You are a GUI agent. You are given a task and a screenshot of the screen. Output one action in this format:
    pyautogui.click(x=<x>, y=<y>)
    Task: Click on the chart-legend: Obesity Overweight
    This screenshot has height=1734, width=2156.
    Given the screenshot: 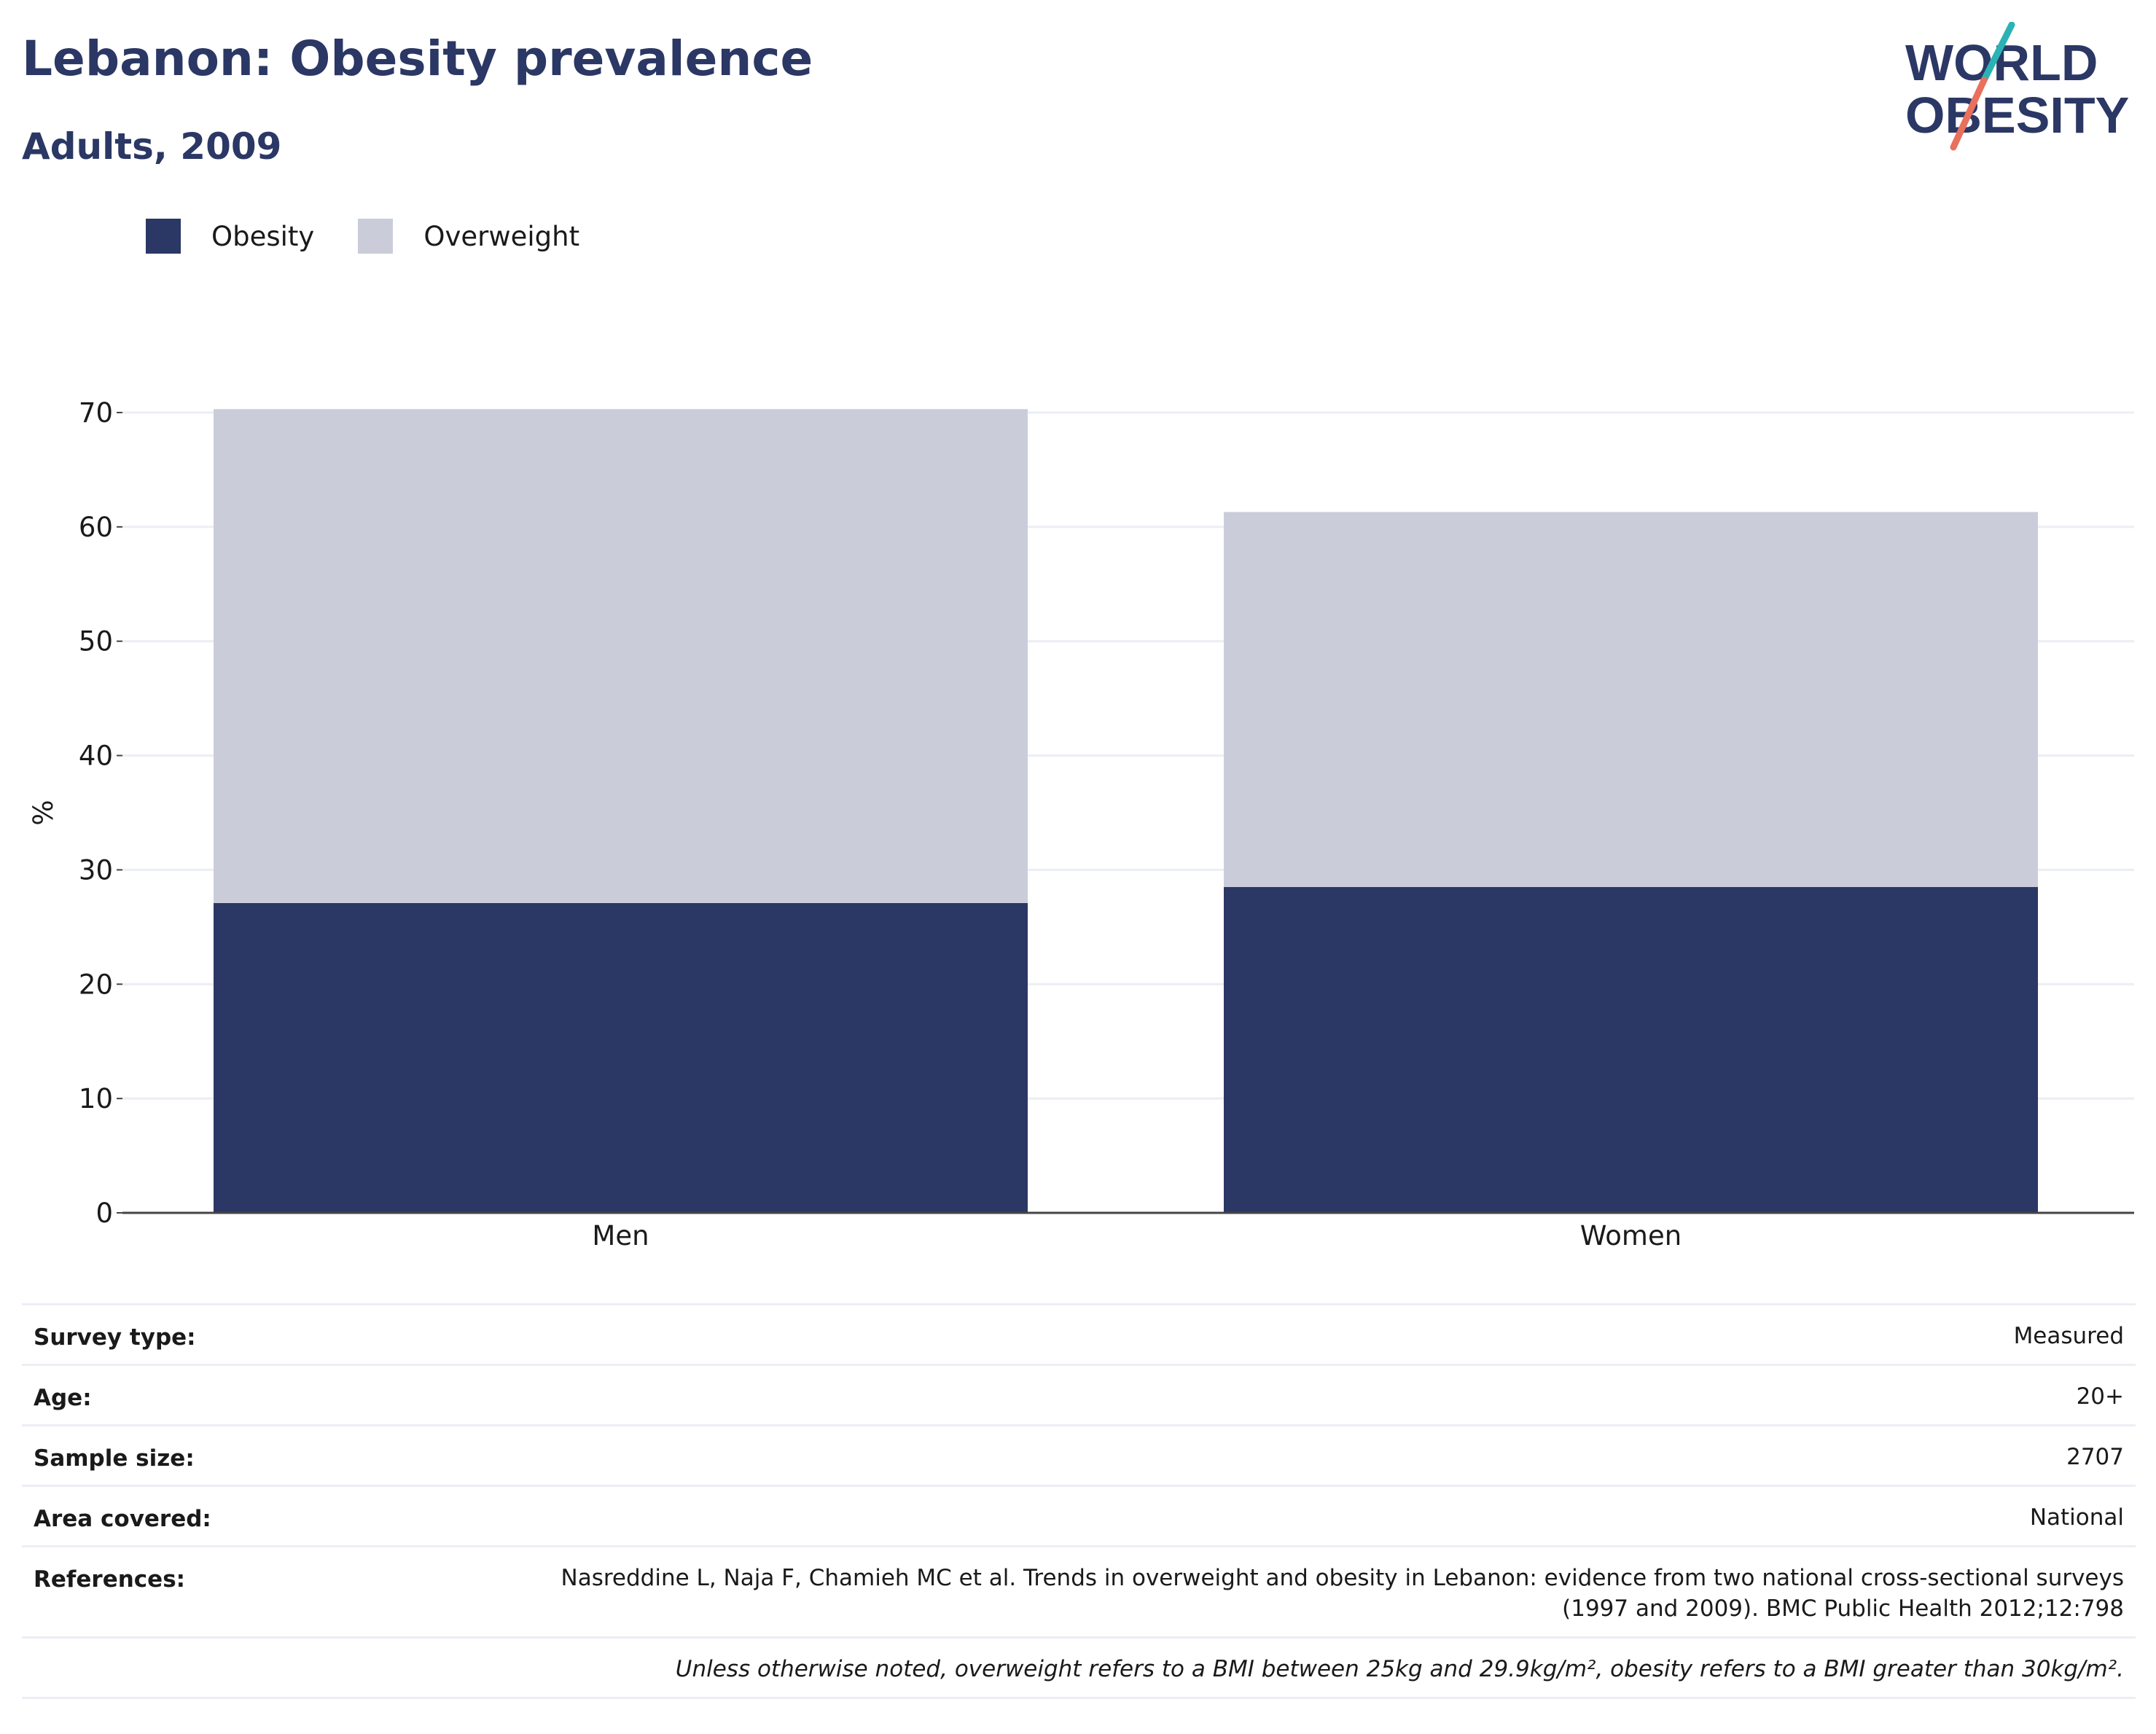 What is the action you would take?
    pyautogui.click(x=384, y=236)
    